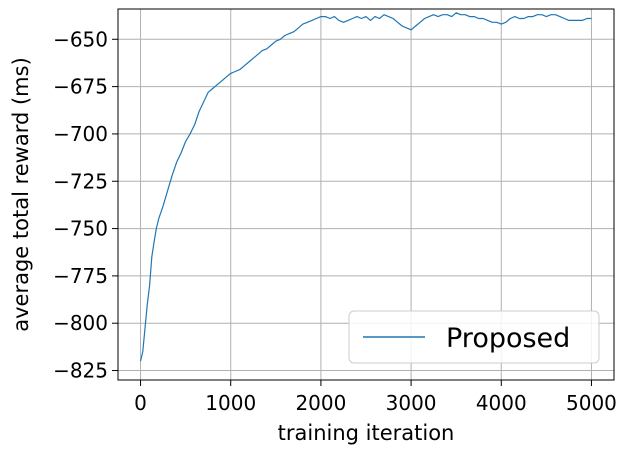 Image resolution: width=633 pixels, height=452 pixels. I want to click on y-tick-label: −700, so click(80, 134).